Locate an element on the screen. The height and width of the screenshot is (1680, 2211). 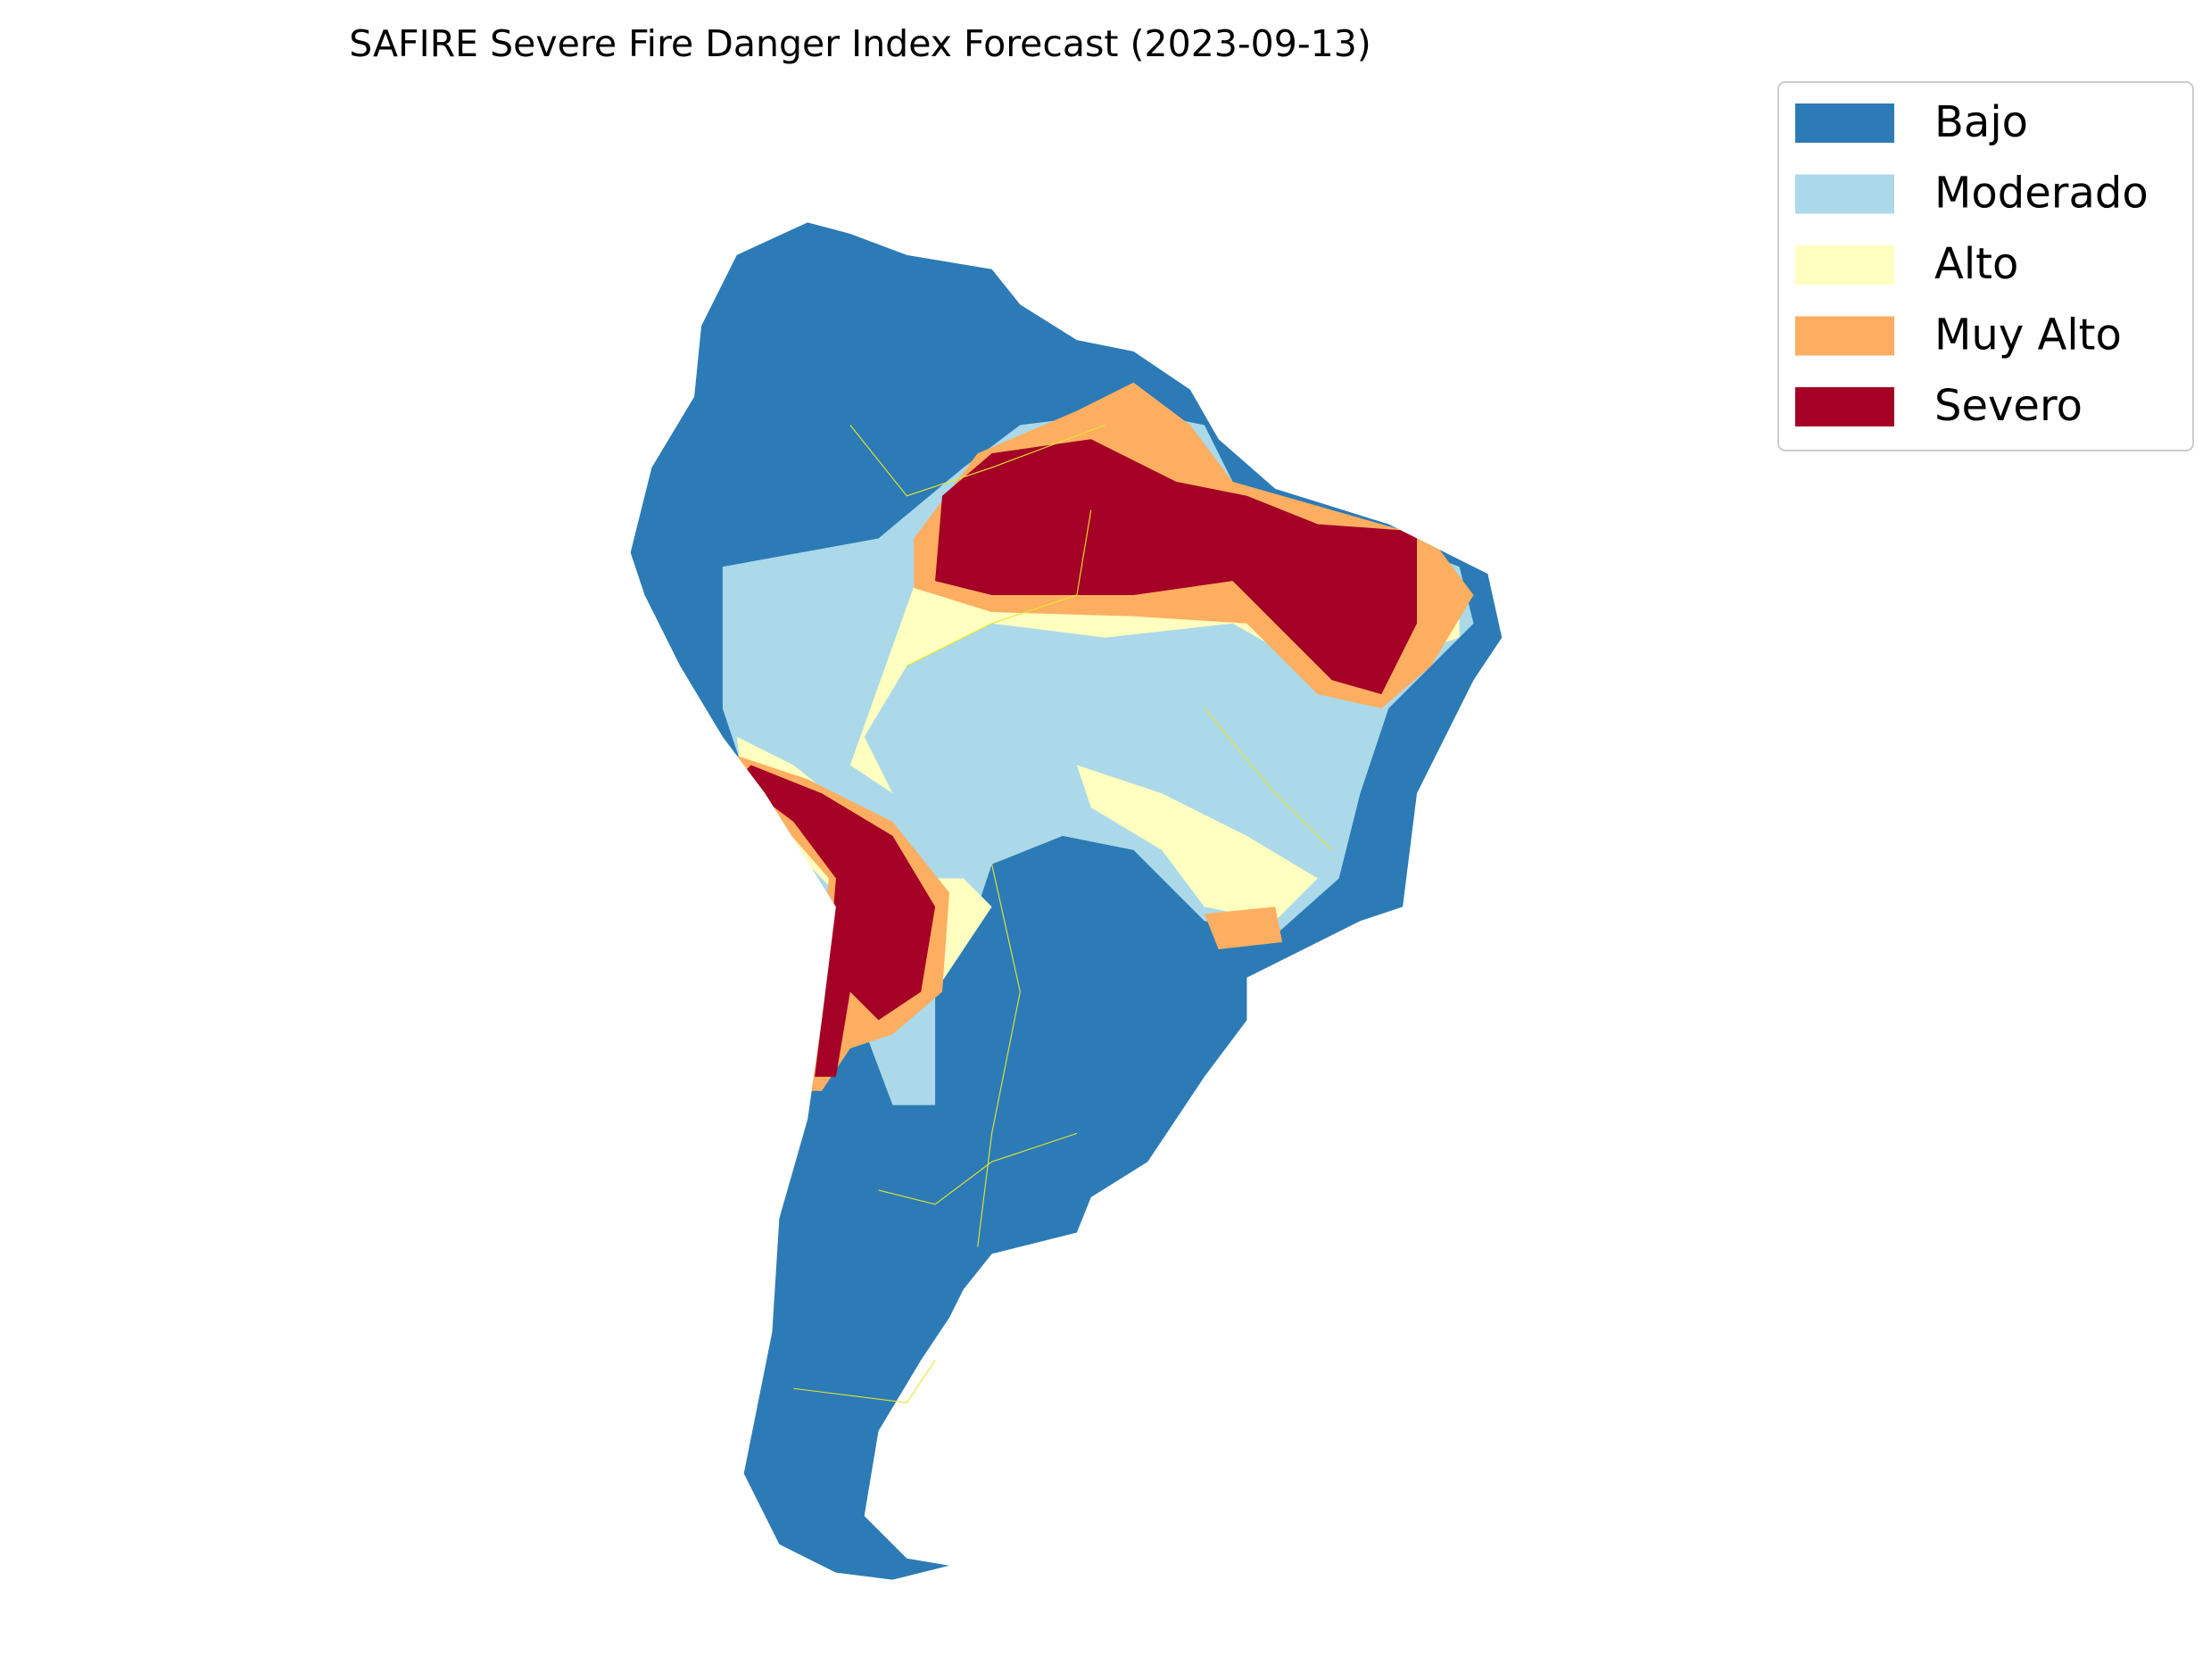
region-alto is located at coordinates (1197, 843).